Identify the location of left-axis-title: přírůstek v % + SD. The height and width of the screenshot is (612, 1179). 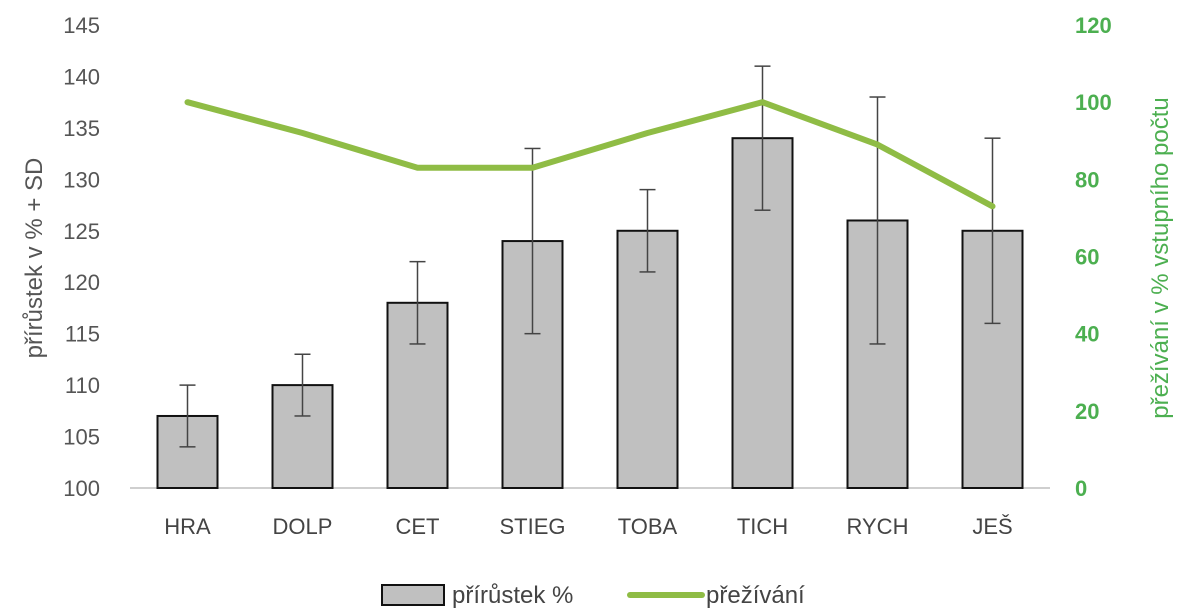
(34, 258).